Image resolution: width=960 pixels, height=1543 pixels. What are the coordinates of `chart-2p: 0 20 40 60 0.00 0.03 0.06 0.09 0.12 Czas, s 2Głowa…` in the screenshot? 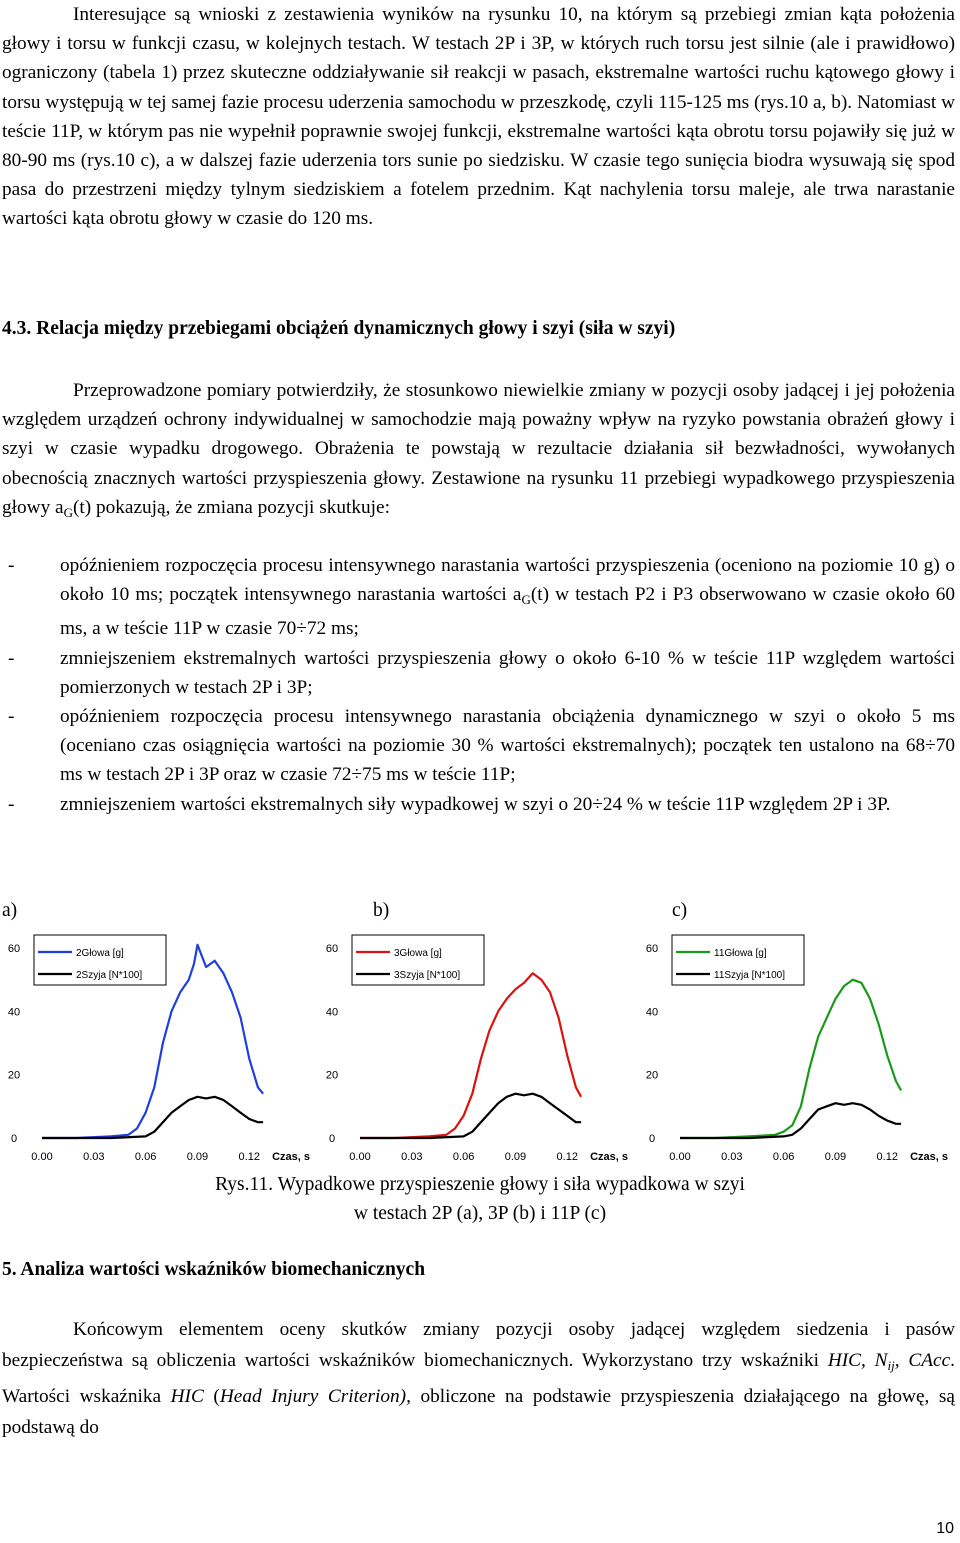 It's located at (159, 1048).